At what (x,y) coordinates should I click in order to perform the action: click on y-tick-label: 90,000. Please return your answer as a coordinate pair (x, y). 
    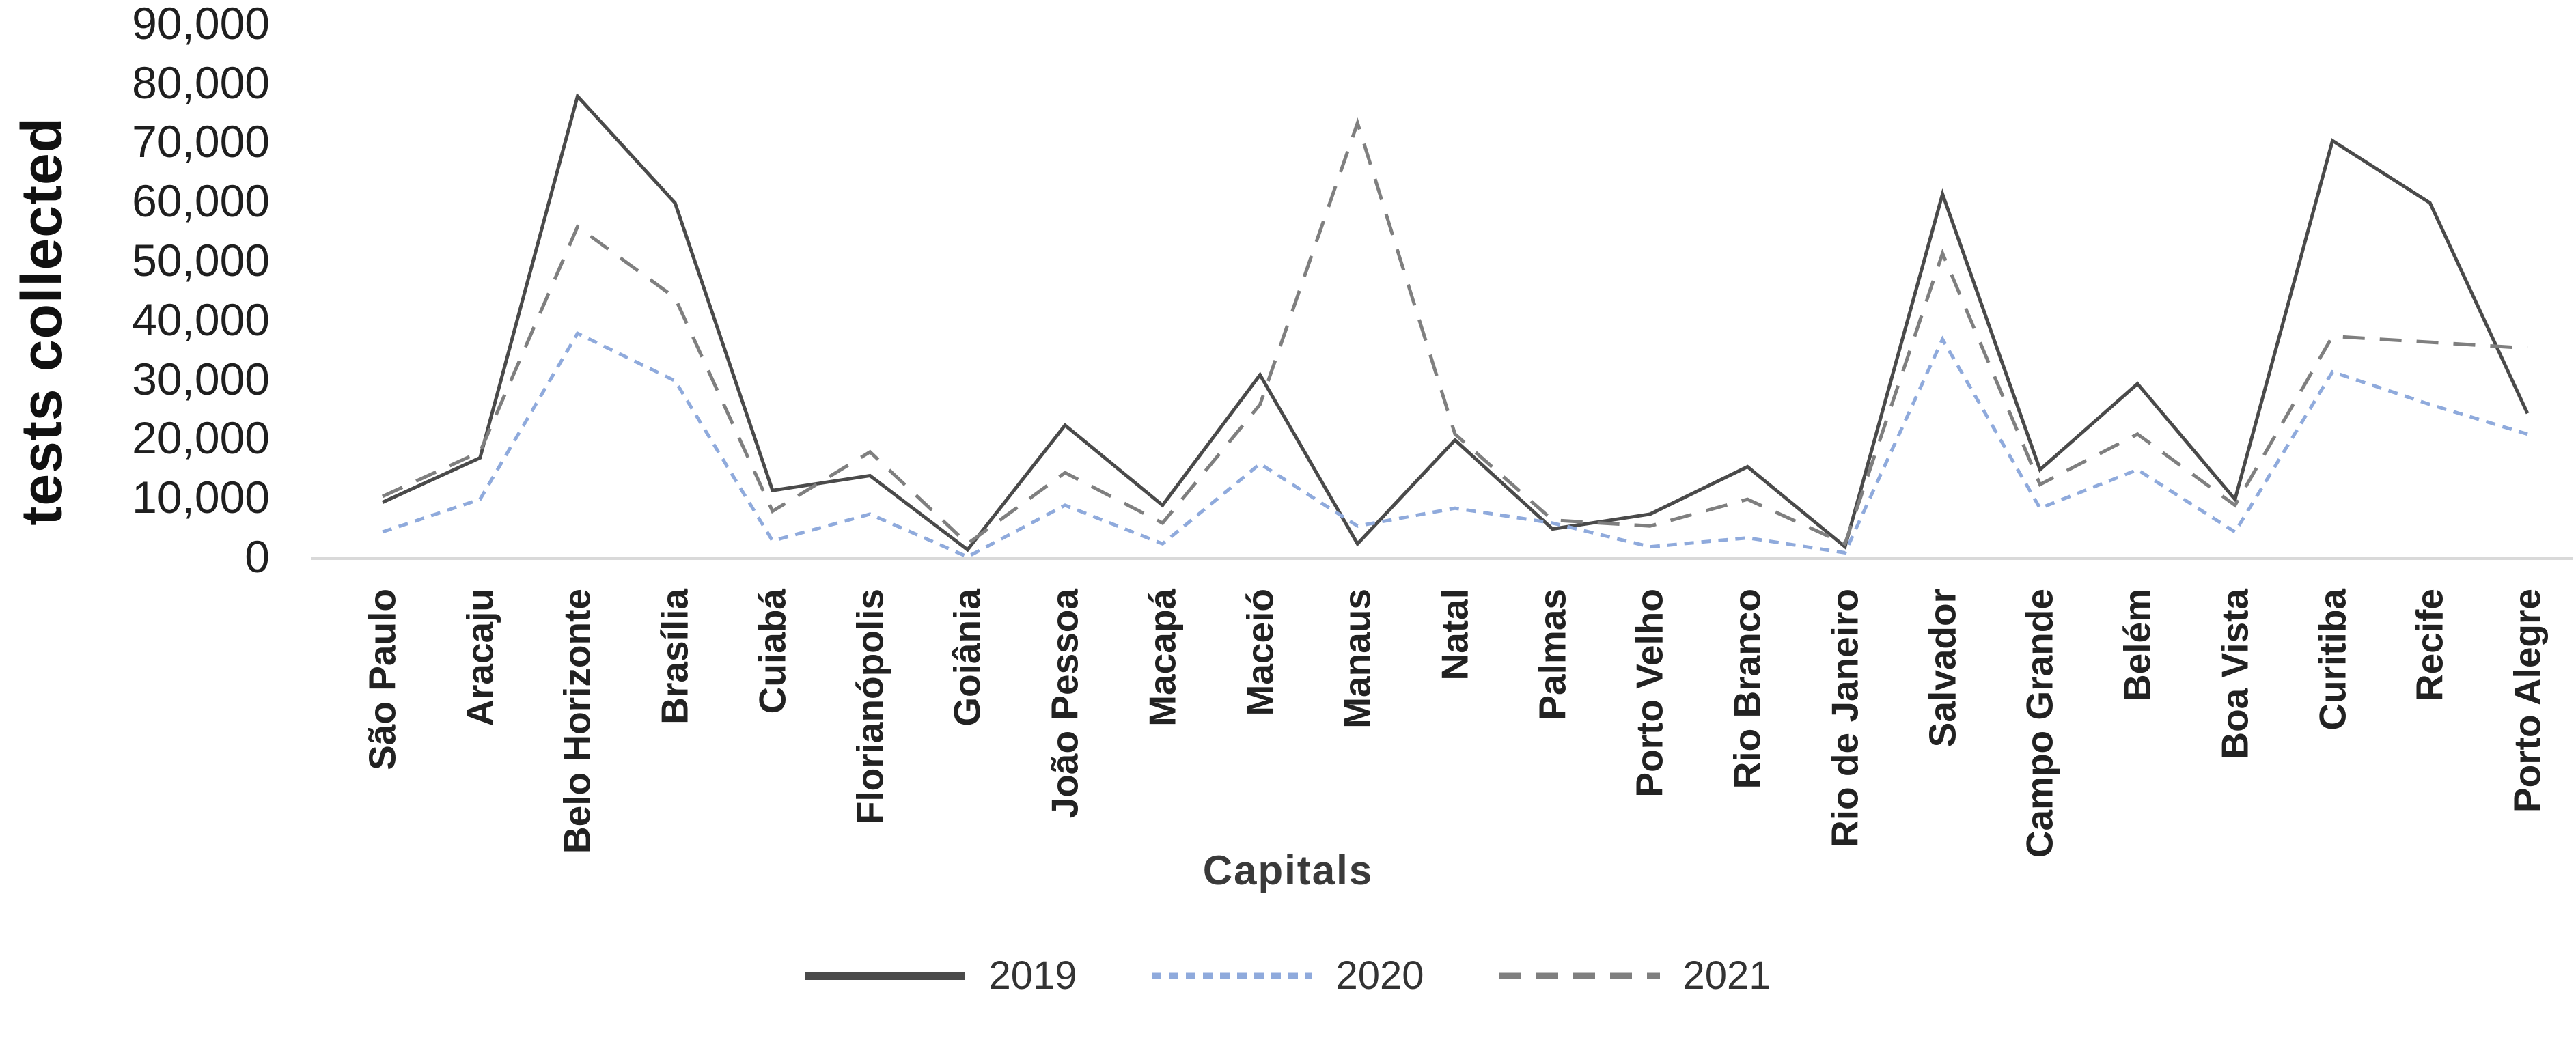
    Looking at the image, I should click on (201, 24).